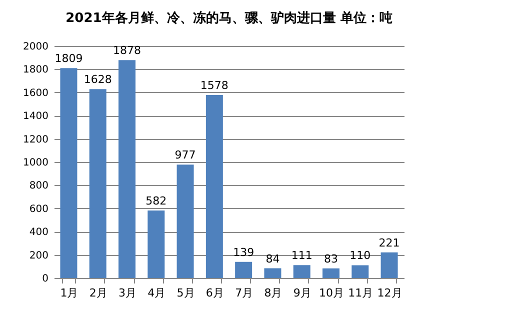 The image size is (510, 328). What do you see at coordinates (273, 259) in the screenshot?
I see `data-label: 84` at bounding box center [273, 259].